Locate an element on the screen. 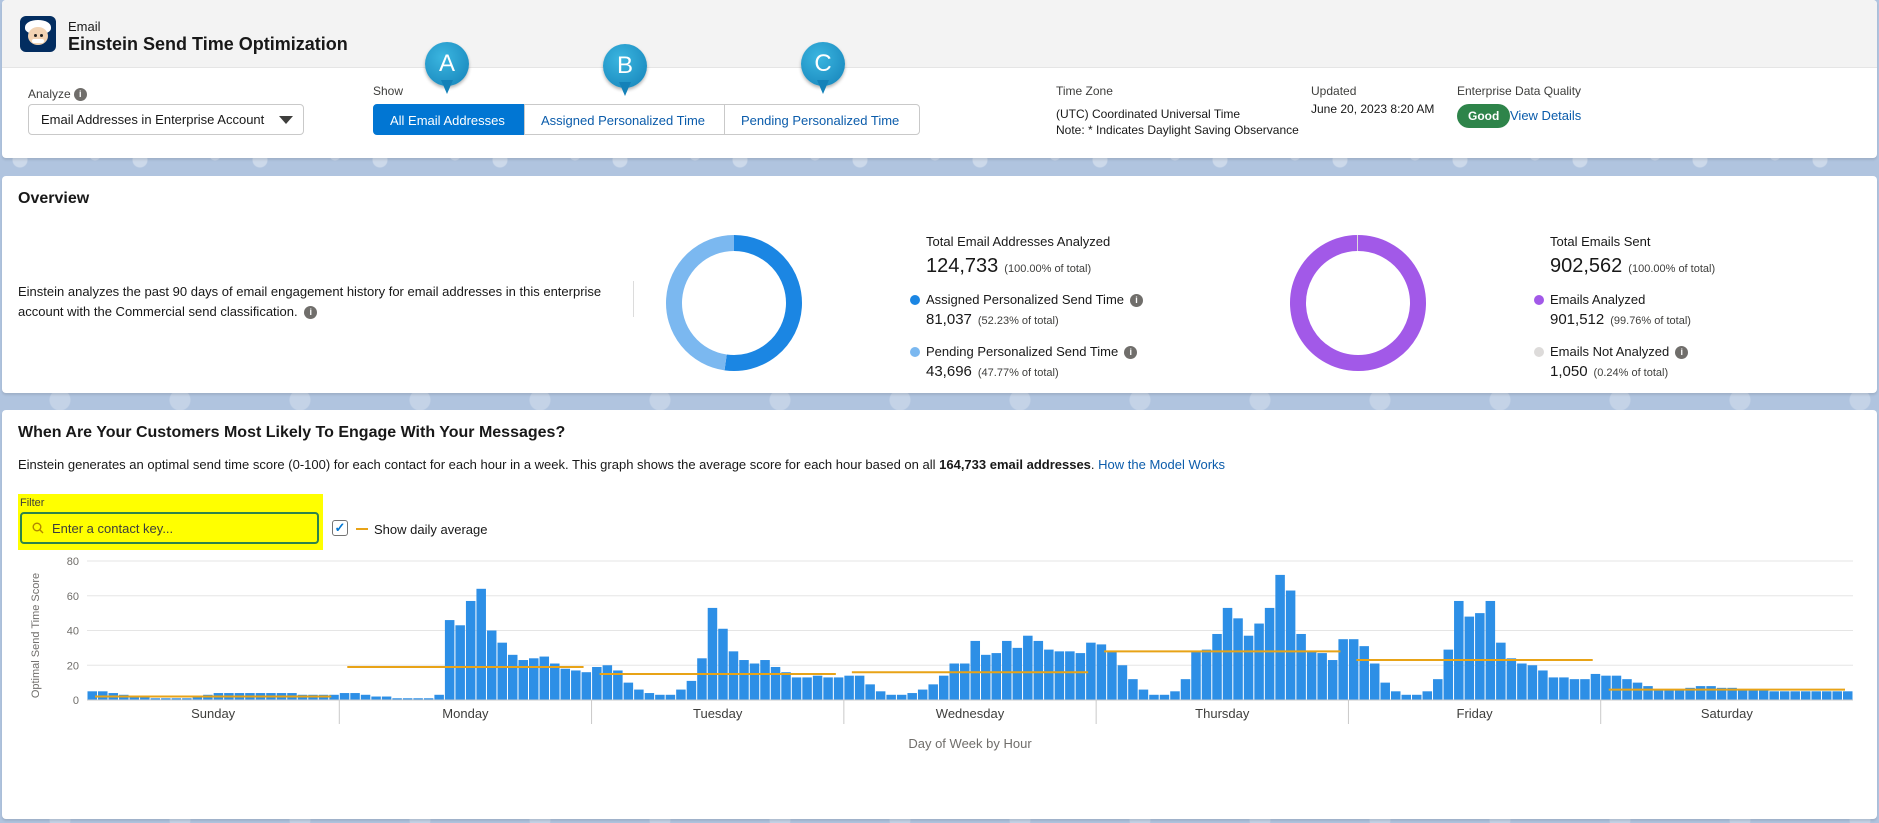 Image resolution: width=1879 pixels, height=823 pixels. show-daily-average-checkbox: ✓ is located at coordinates (340, 528).